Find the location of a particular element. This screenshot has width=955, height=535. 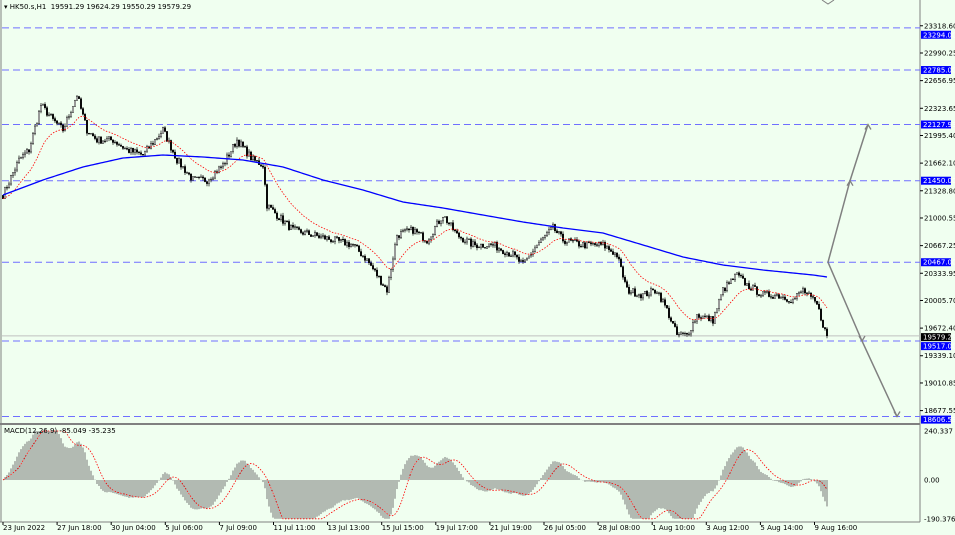

y-tick-label: 19672.40 is located at coordinates (939, 329).